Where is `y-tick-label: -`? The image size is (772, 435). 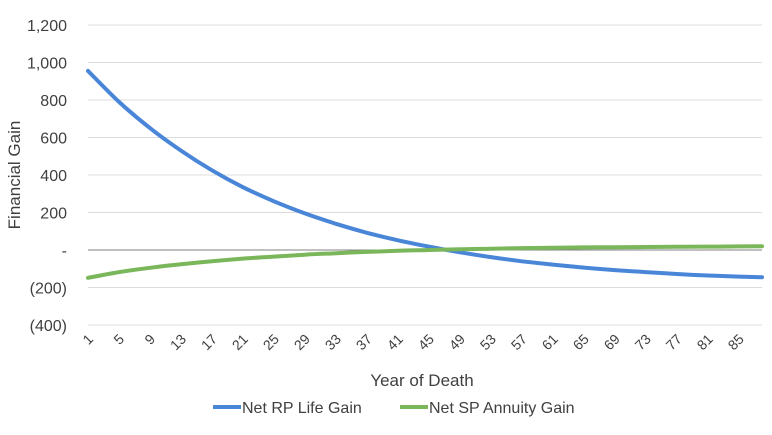 y-tick-label: - is located at coordinates (64, 251).